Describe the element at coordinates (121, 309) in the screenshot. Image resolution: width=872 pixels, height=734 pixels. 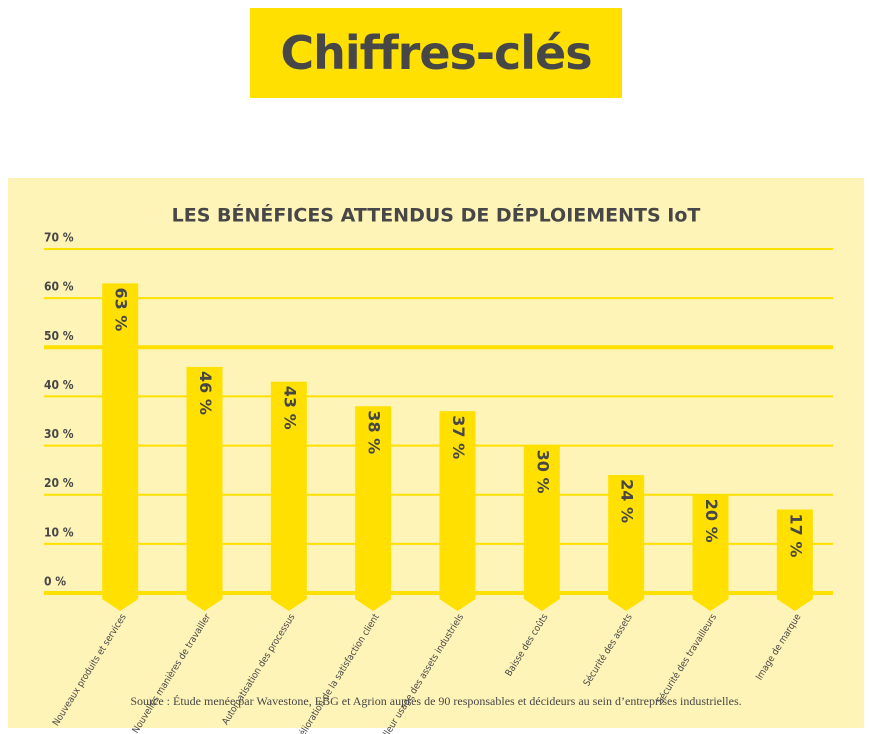
I see `value-label: 63 %` at that location.